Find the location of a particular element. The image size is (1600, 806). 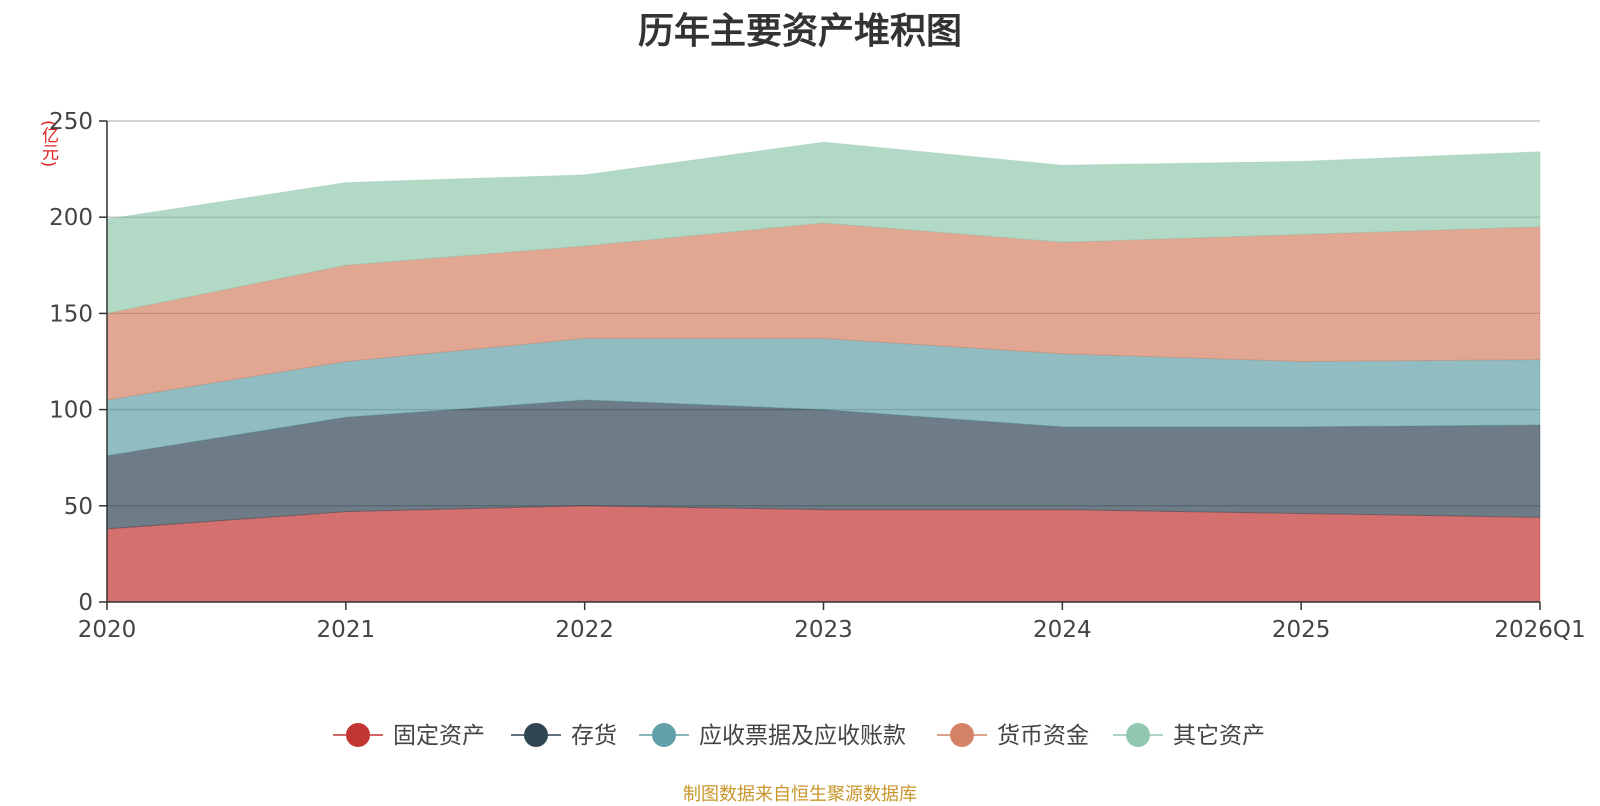

legend-label: 应收票据及应收账款 is located at coordinates (802, 736).